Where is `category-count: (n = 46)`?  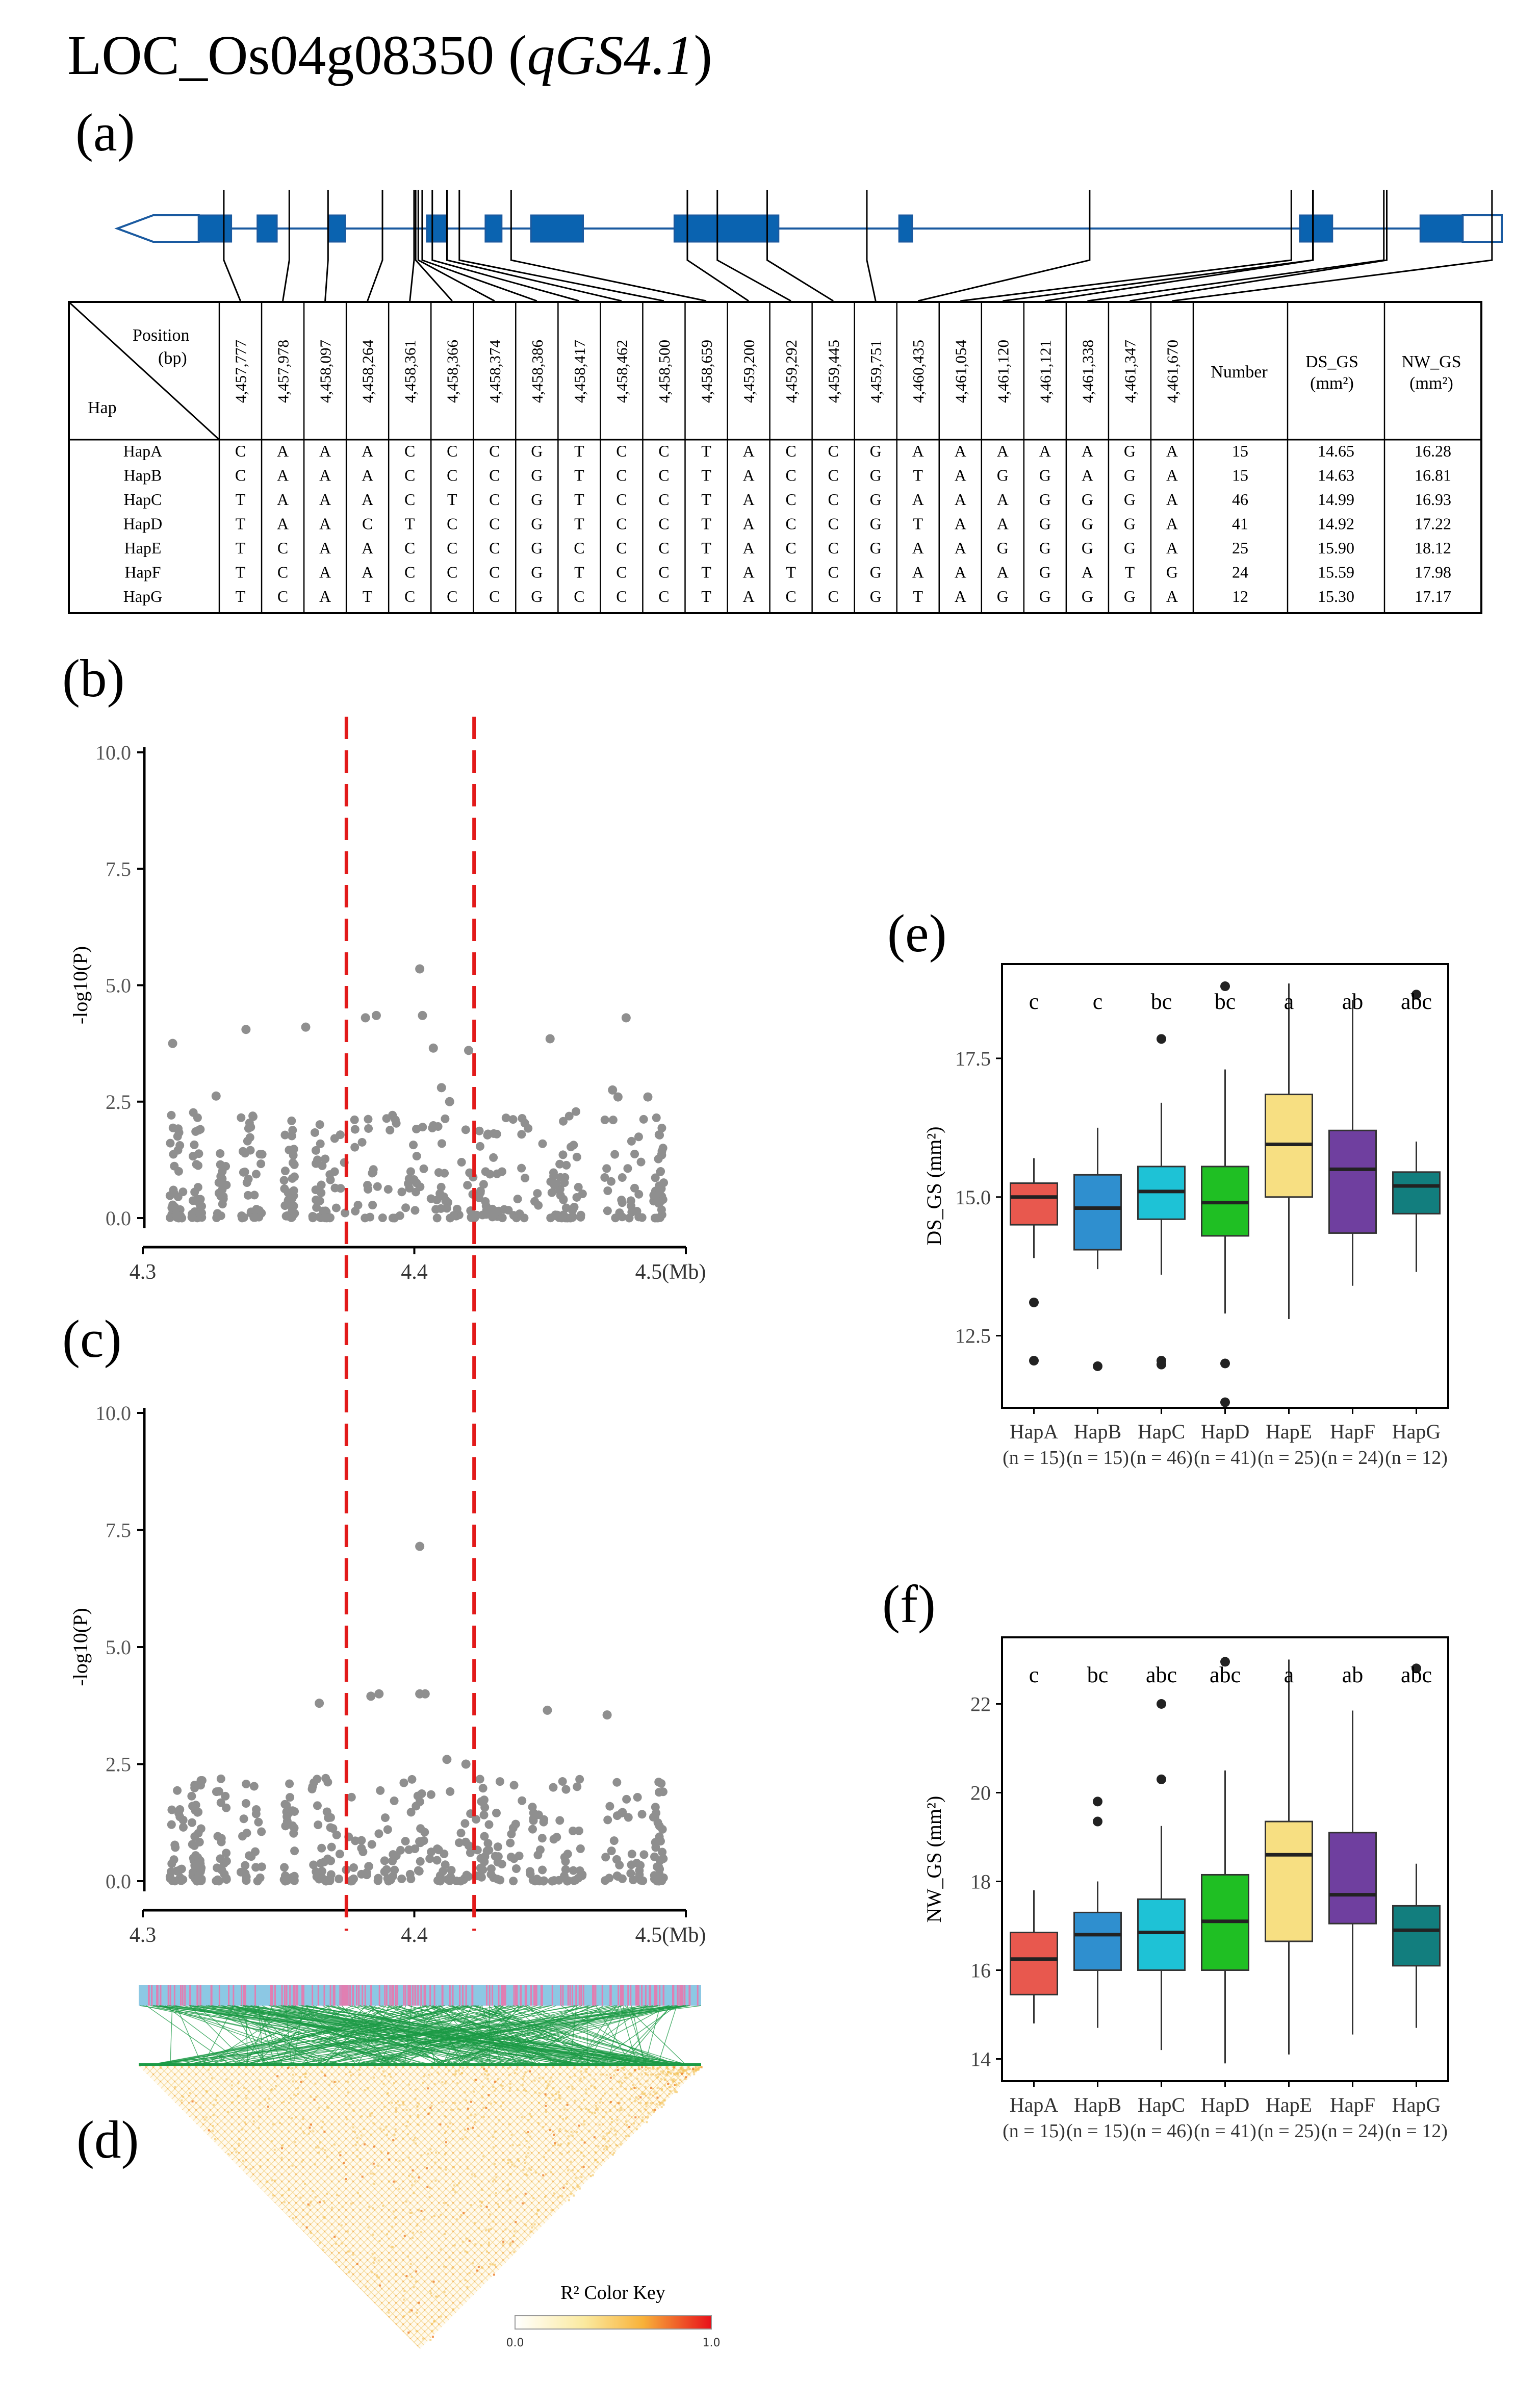
category-count: (n = 46) is located at coordinates (1162, 1458).